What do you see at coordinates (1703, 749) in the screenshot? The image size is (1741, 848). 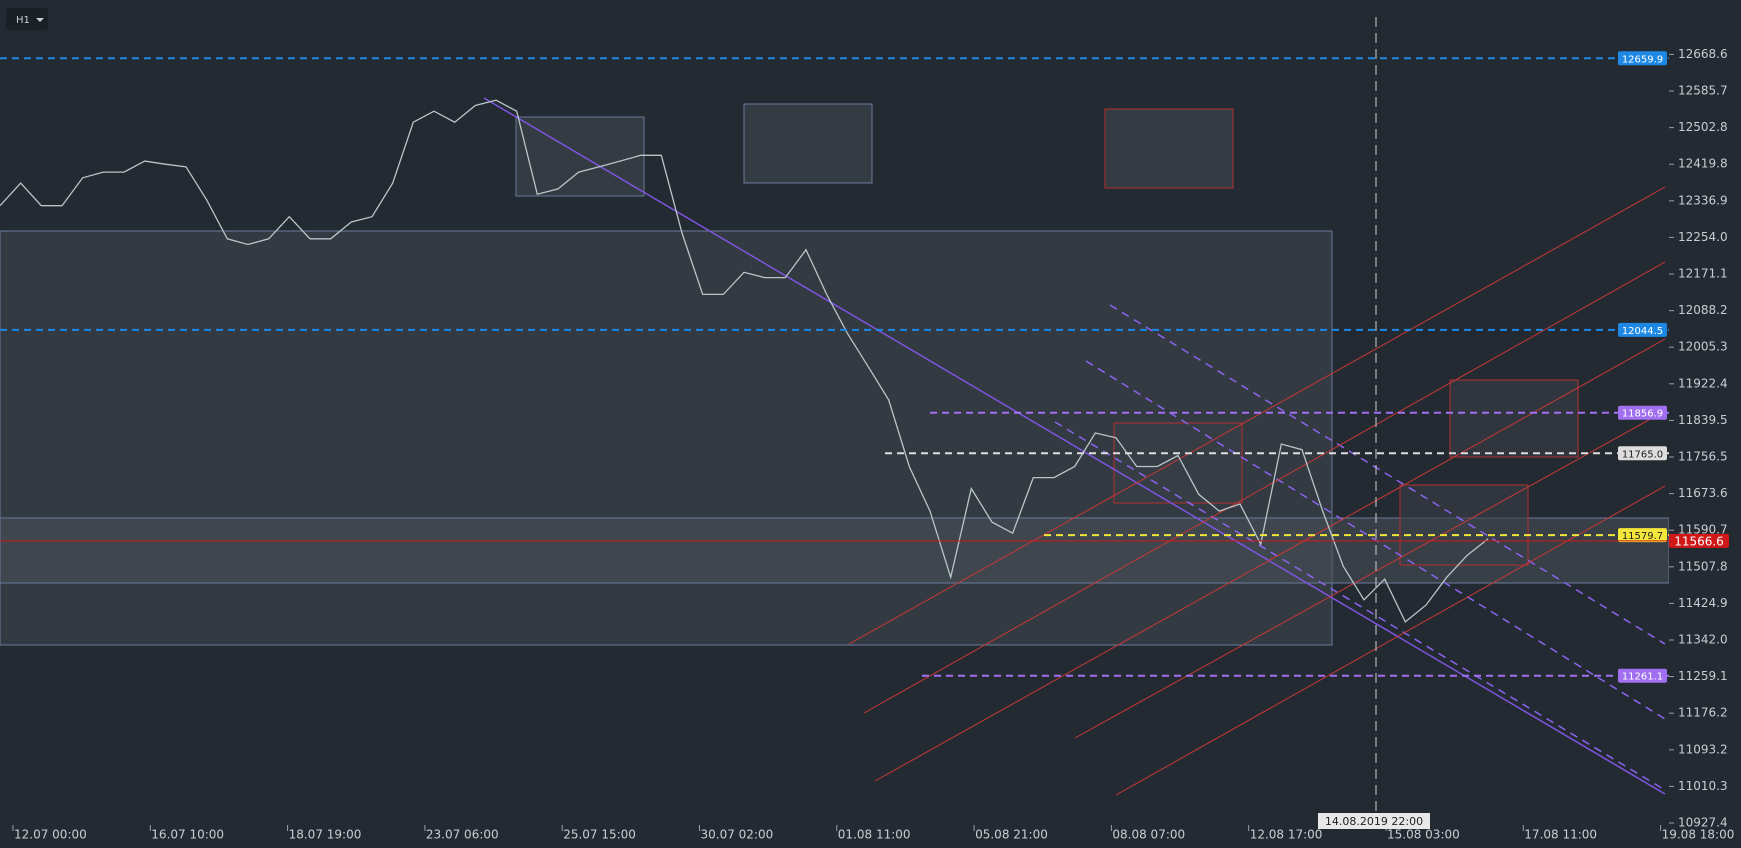 I see `y-tick-label: 11093.2` at bounding box center [1703, 749].